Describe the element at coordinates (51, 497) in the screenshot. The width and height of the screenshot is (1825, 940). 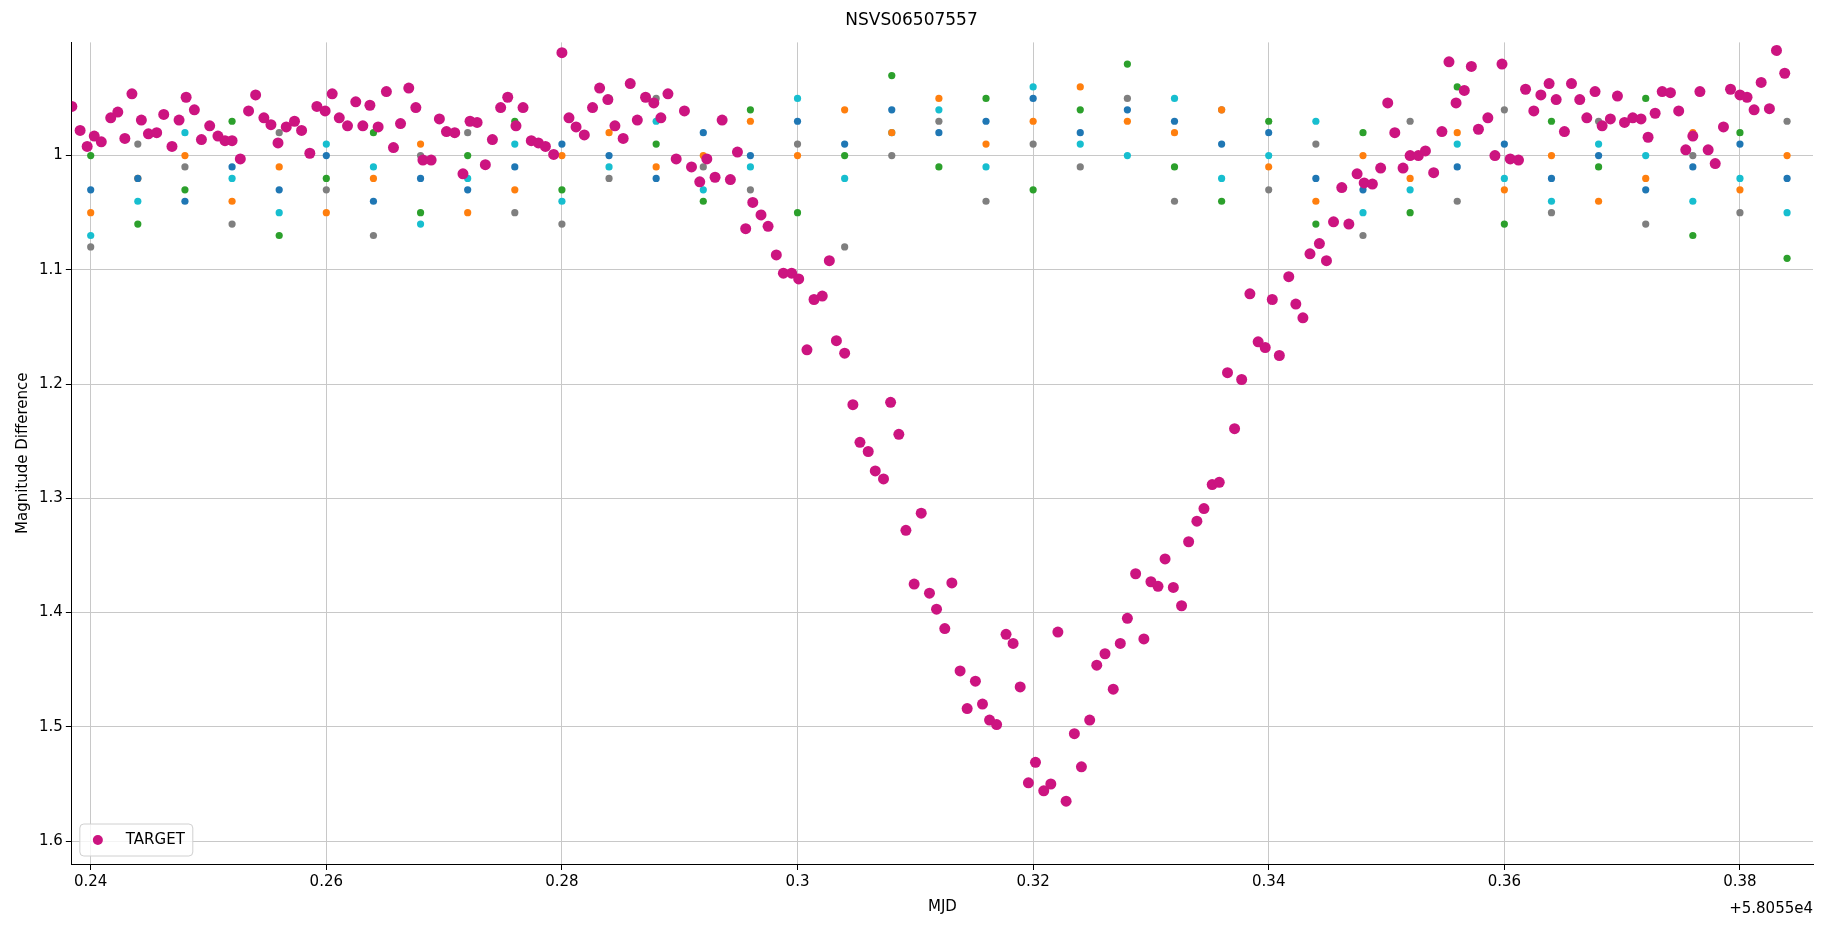
I see `y-tick-label: 1.3` at that location.